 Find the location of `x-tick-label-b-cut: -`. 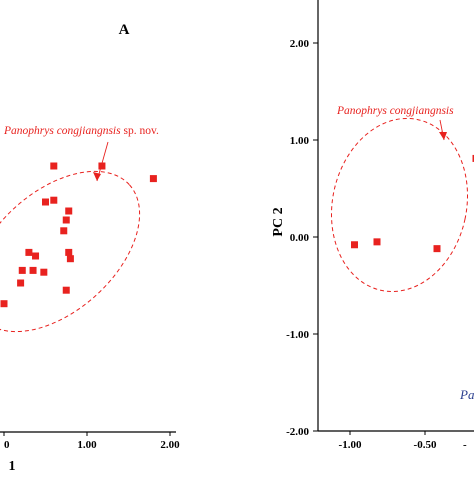

x-tick-label-b-cut: - is located at coordinates (465, 445).